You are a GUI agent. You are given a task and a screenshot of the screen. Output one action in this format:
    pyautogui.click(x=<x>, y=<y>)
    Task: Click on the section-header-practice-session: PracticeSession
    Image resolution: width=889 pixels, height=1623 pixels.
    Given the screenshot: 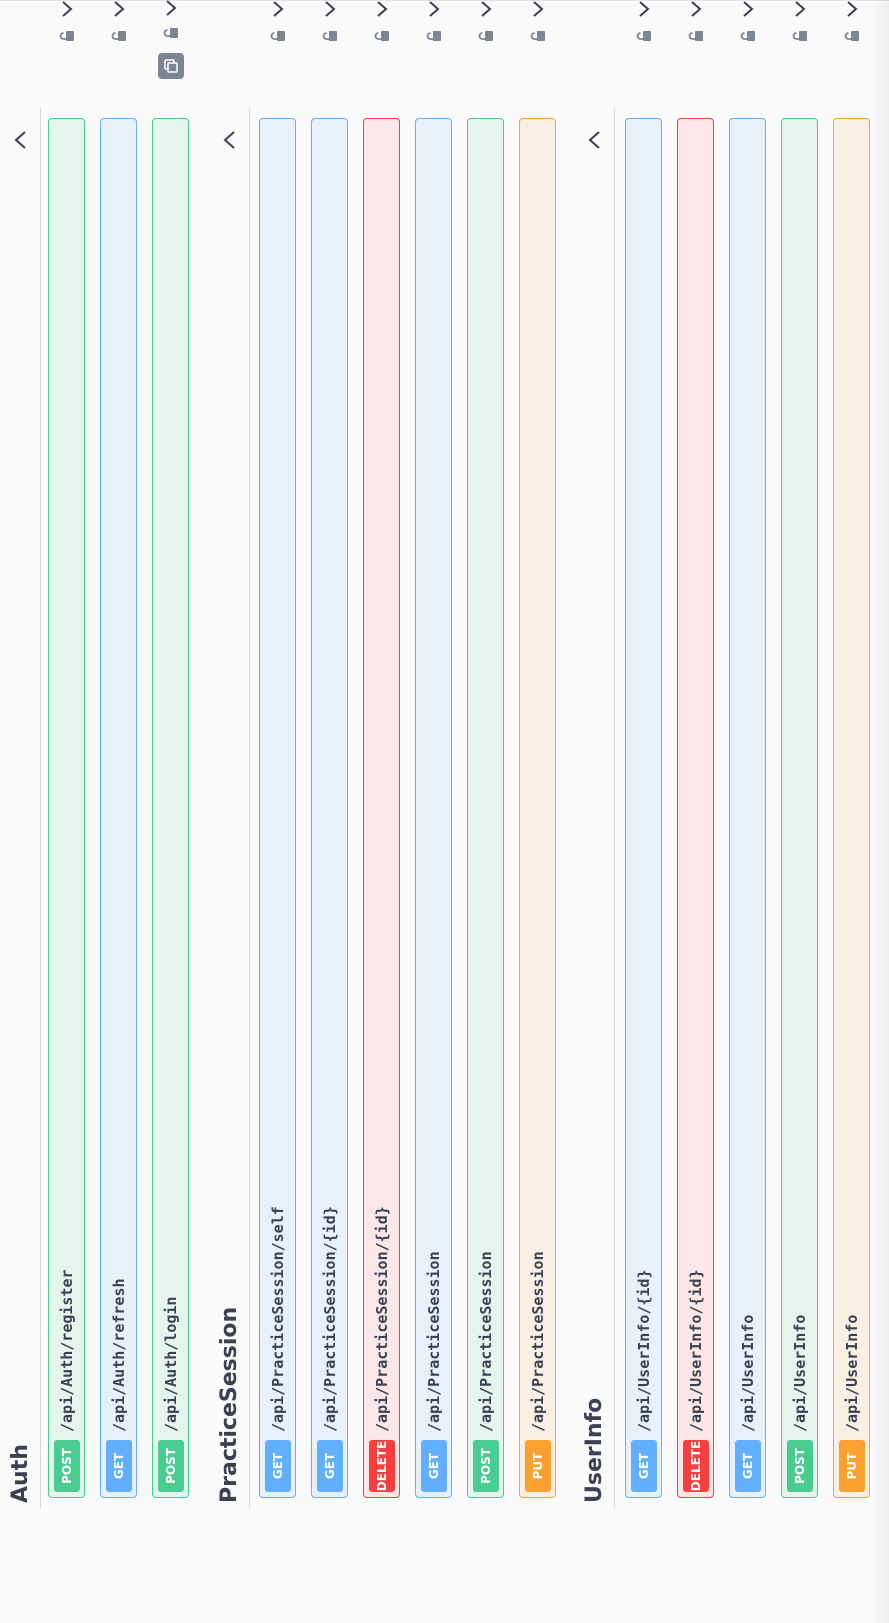 What is the action you would take?
    pyautogui.click(x=229, y=808)
    